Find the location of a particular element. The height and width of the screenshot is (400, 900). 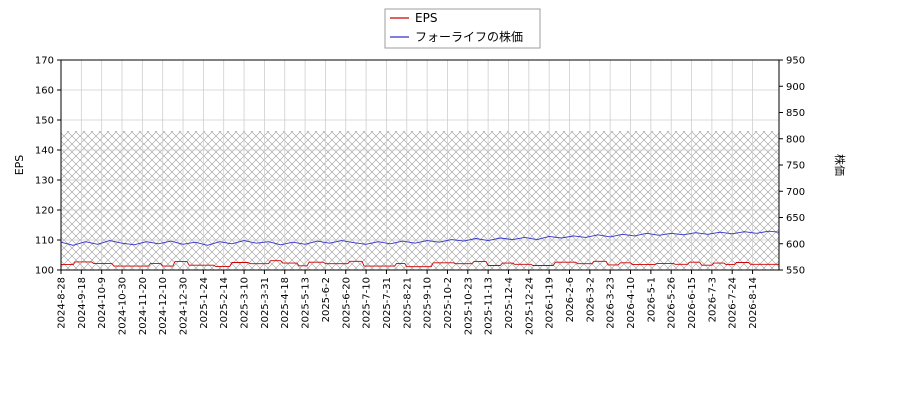

x-tick-label: 2025-6-2 is located at coordinates (326, 299).